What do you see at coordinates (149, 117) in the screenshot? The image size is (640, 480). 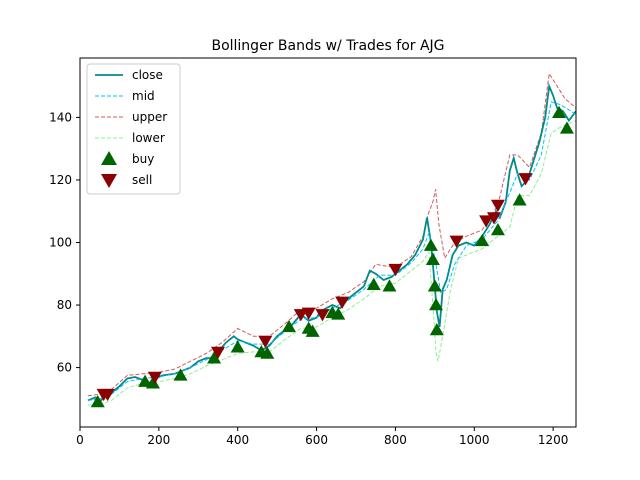 I see `legend-label-upper: upper` at bounding box center [149, 117].